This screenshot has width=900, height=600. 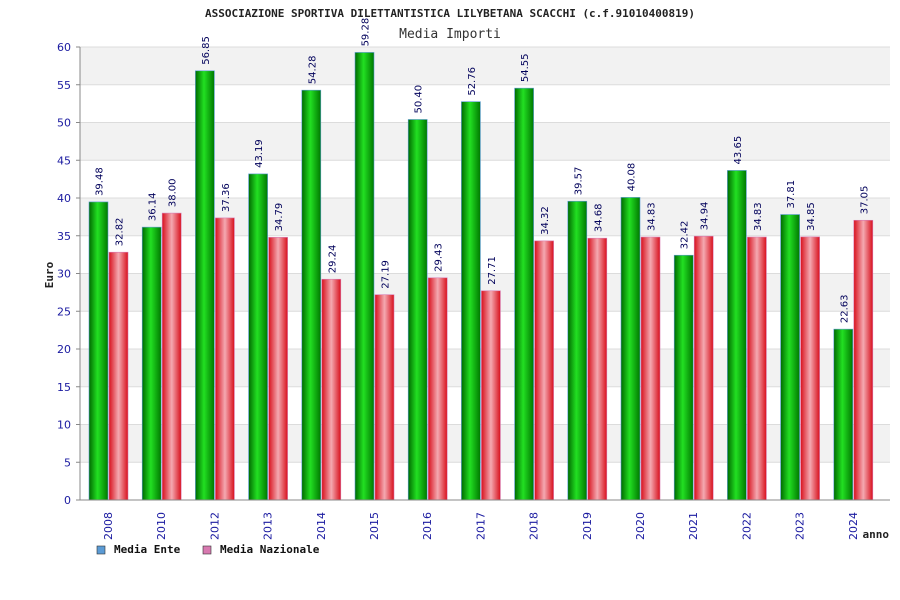 What do you see at coordinates (270, 549) in the screenshot?
I see `legend-label-media-nazionale: Media Nazionale` at bounding box center [270, 549].